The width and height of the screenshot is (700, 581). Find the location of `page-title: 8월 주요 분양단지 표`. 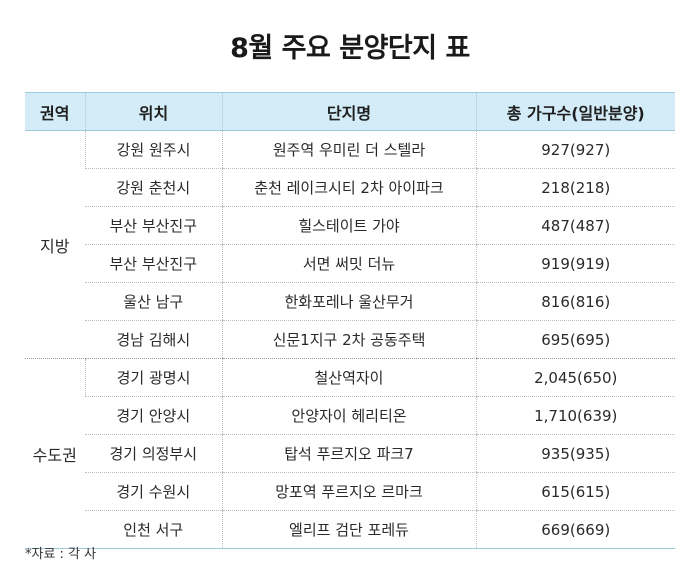

page-title: 8월 주요 분양단지 표 is located at coordinates (350, 48).